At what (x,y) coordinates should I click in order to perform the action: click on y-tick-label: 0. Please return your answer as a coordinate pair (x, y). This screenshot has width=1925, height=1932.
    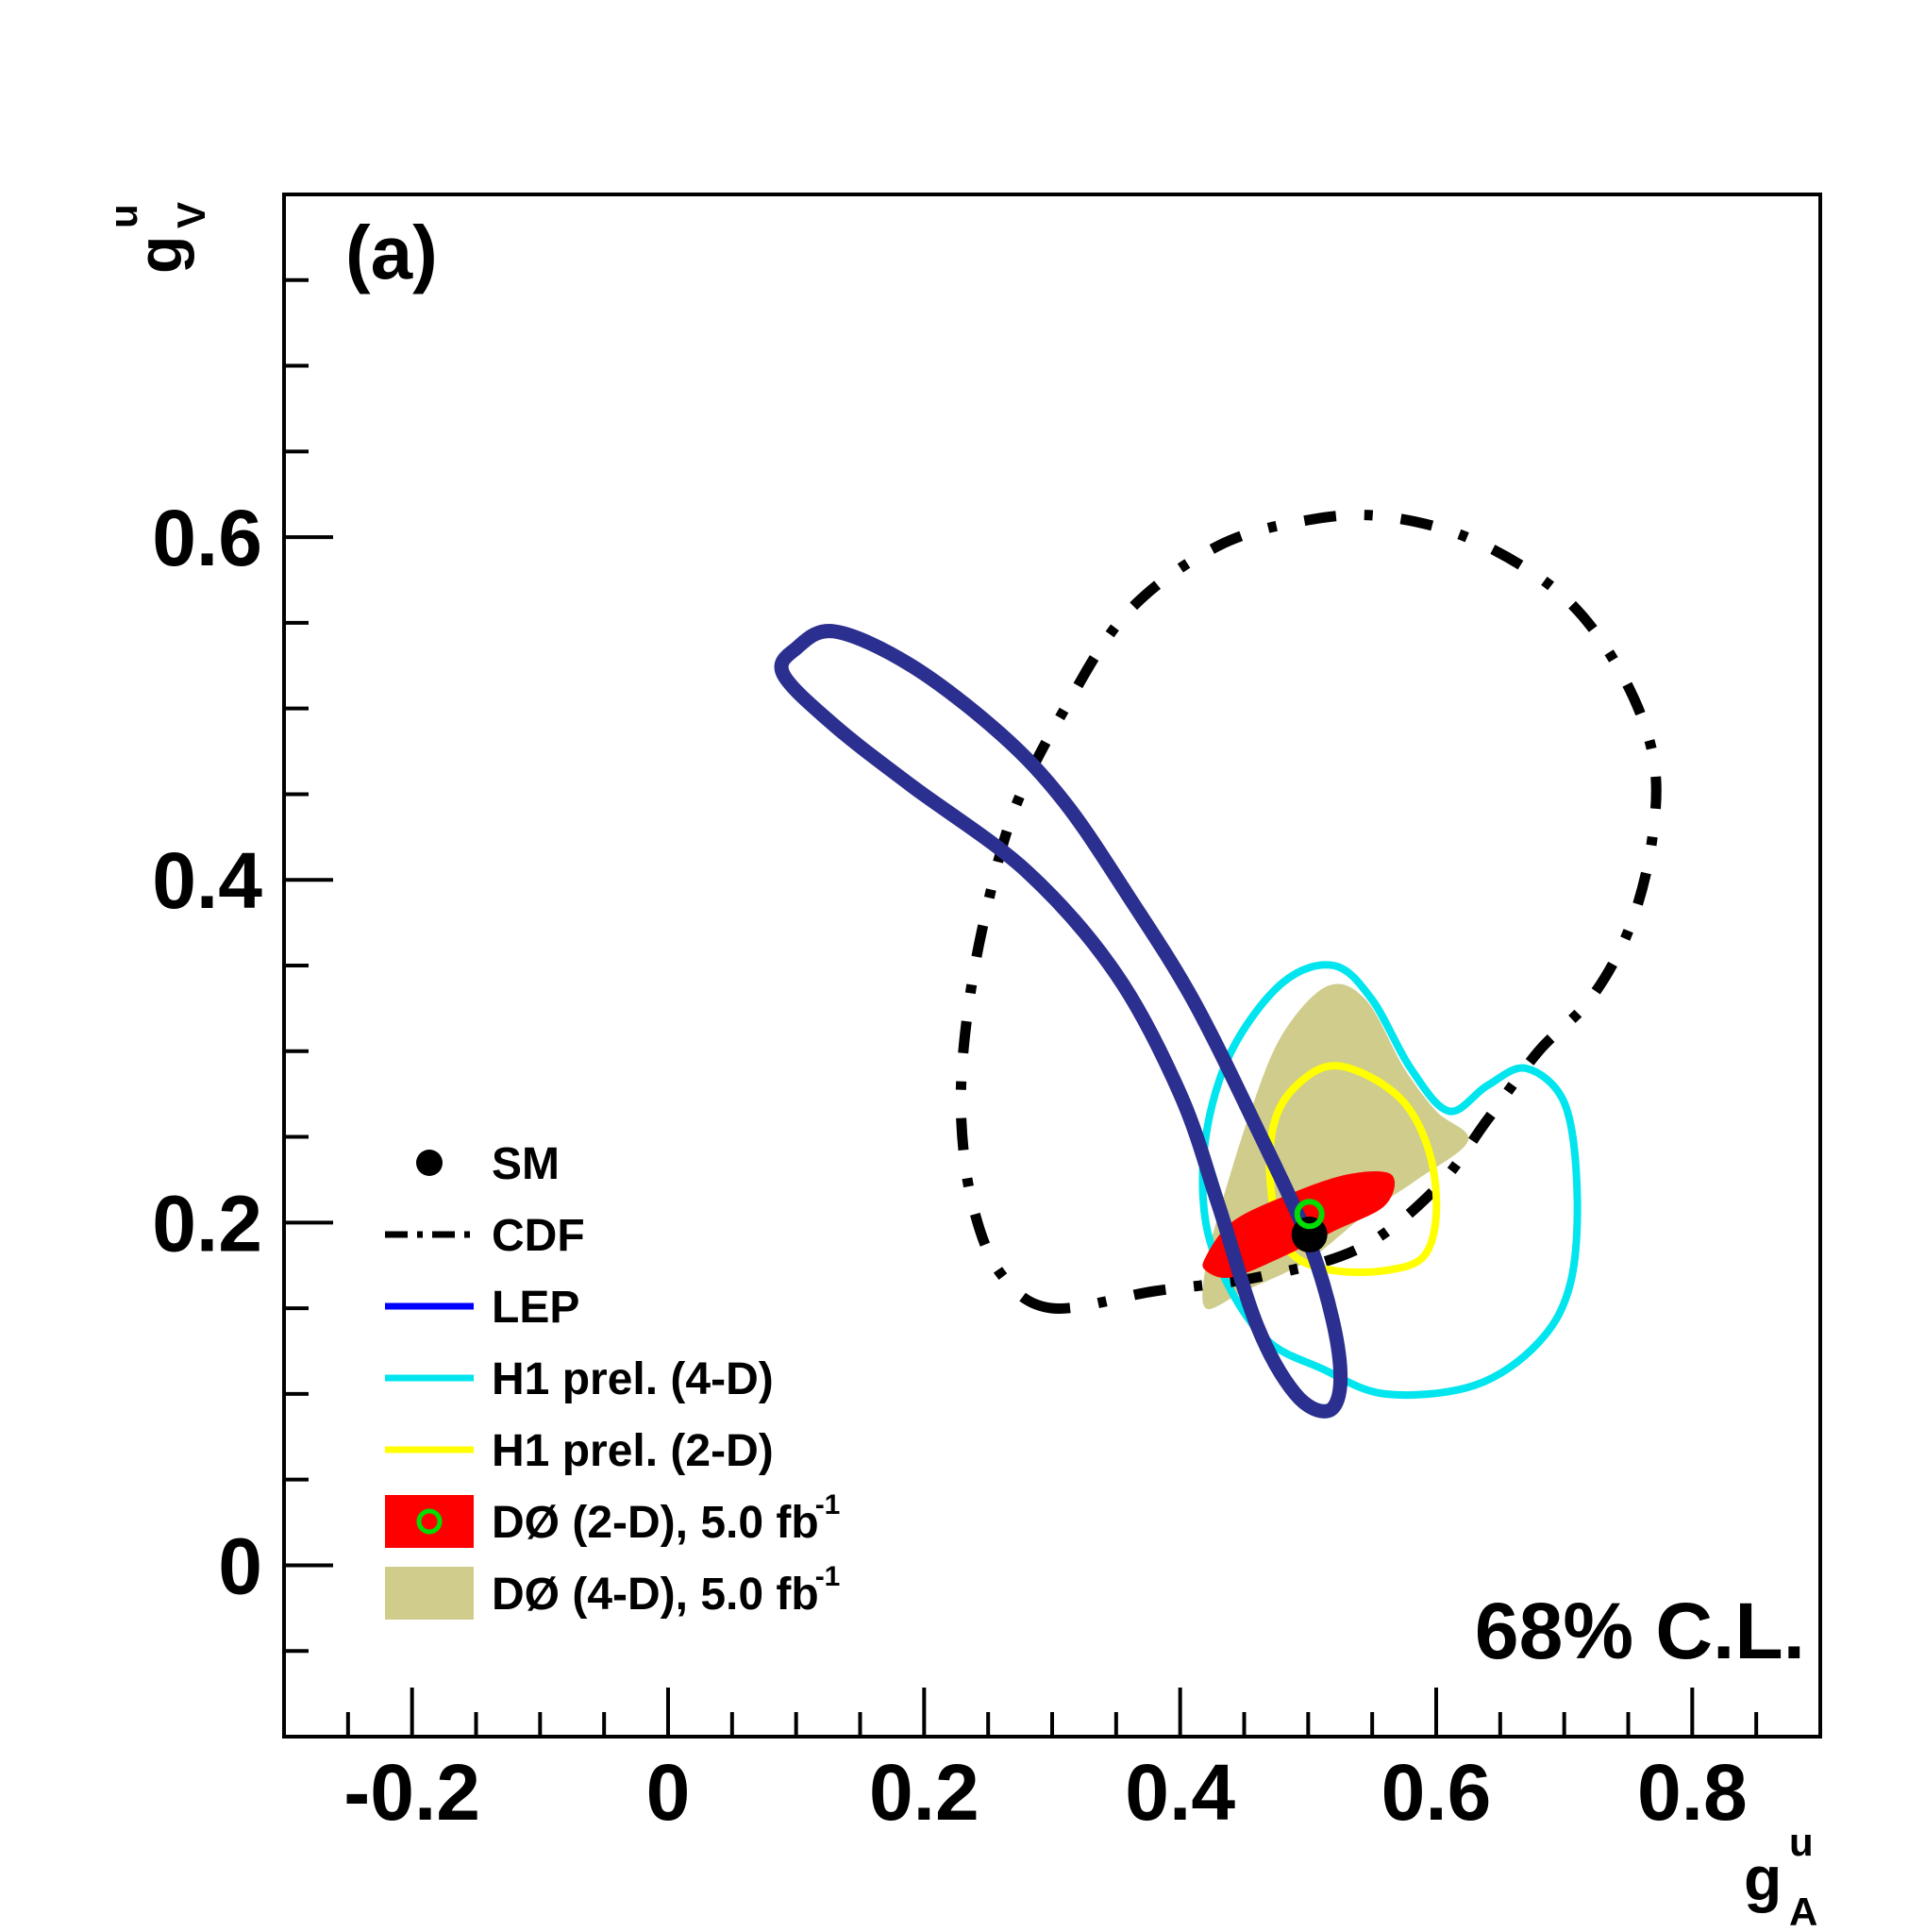
    Looking at the image, I should click on (240, 1565).